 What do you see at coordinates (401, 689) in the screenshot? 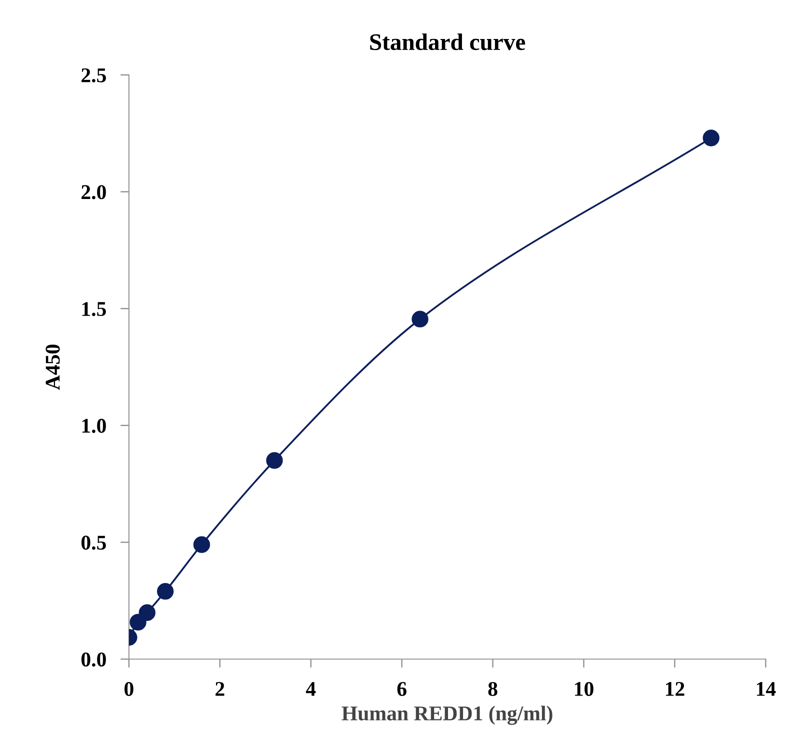
I see `x-tick-label: 6` at bounding box center [401, 689].